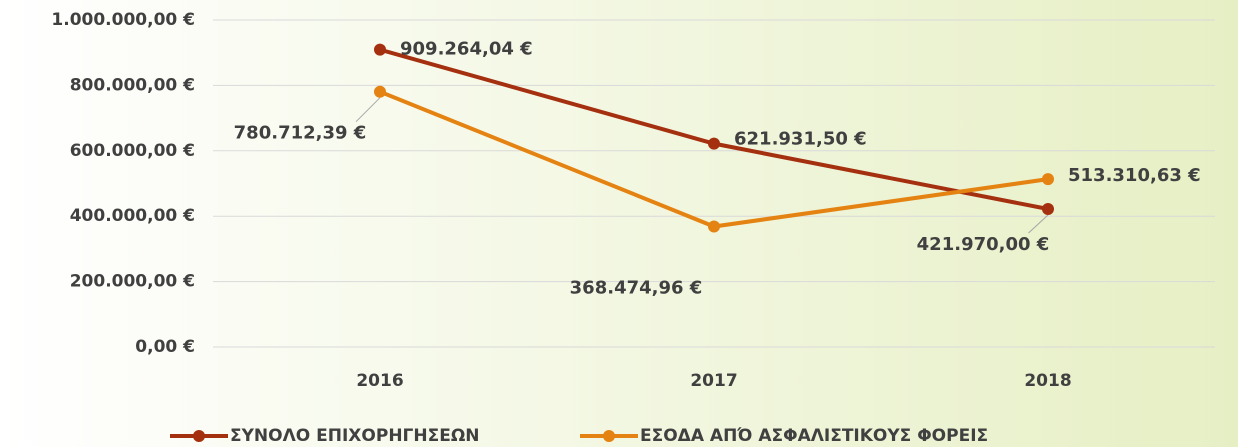  I want to click on data-label: 780.712,39 €, so click(300, 133).